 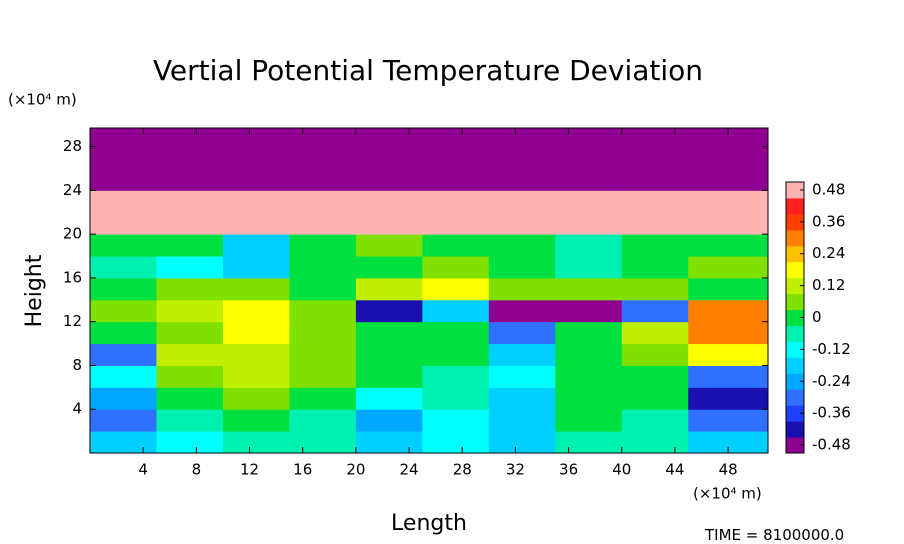 I want to click on colorbar-tick-label: 0.12, so click(x=828, y=285).